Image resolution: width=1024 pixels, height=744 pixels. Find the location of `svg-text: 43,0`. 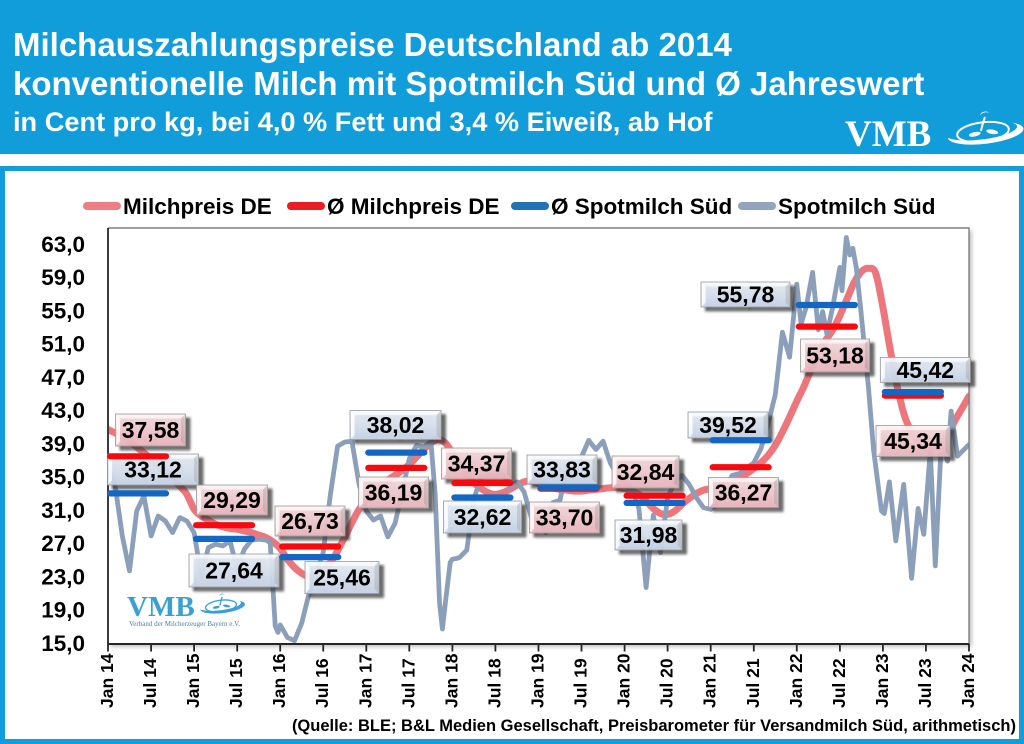

svg-text: 43,0 is located at coordinates (63, 410).